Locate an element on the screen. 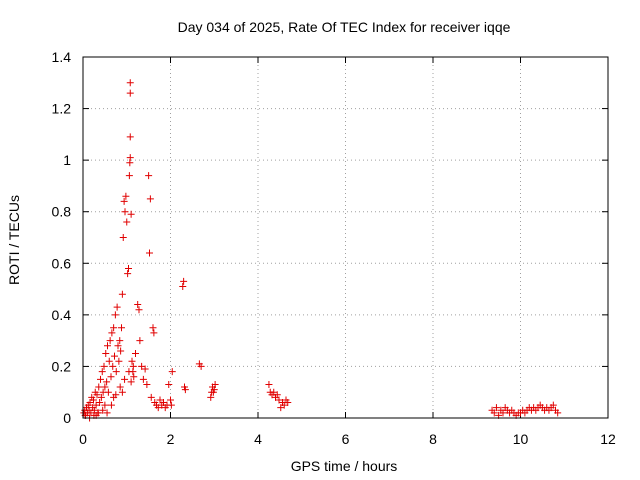 This screenshot has height=480, width=640. x-tick-label: 8 is located at coordinates (433, 439).